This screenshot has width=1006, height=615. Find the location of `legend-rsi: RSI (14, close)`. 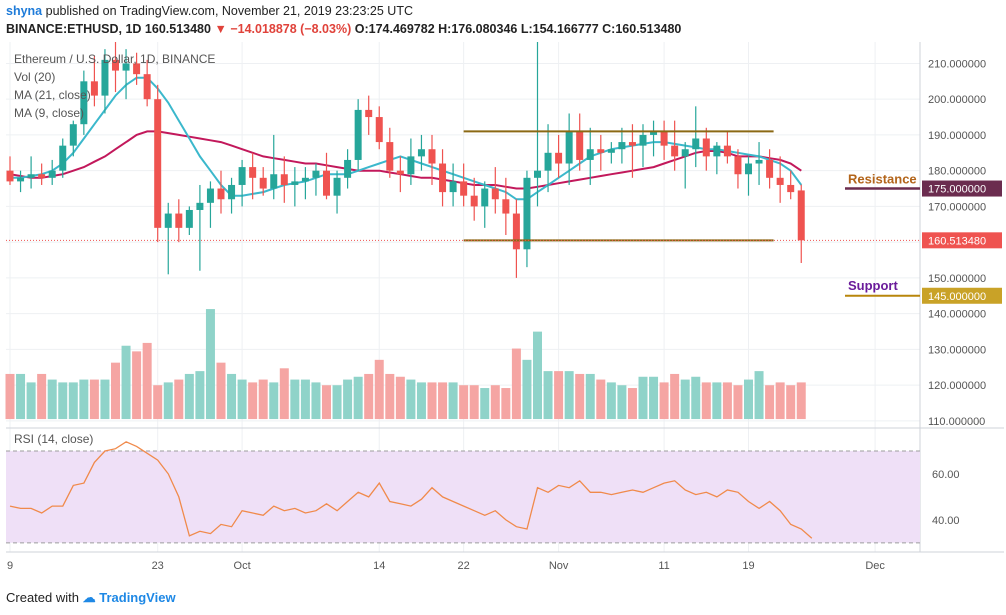

legend-rsi: RSI (14, close) is located at coordinates (54, 439).